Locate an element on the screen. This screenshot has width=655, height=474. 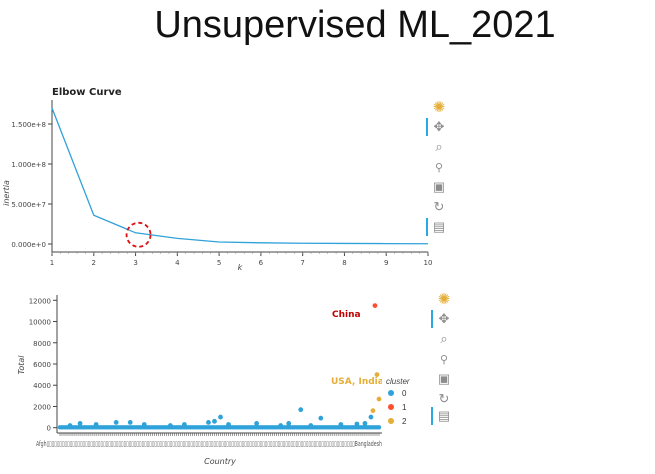
elbow-y-tick-label: 1.000e+8 is located at coordinates (28, 165).